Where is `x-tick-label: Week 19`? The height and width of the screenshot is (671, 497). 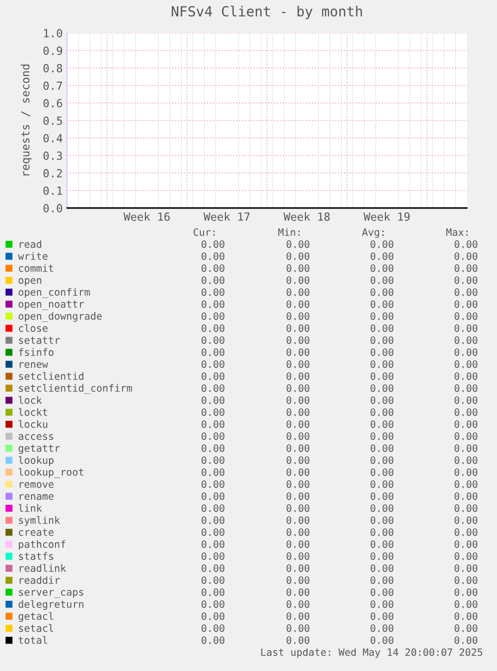 x-tick-label: Week 19 is located at coordinates (387, 216).